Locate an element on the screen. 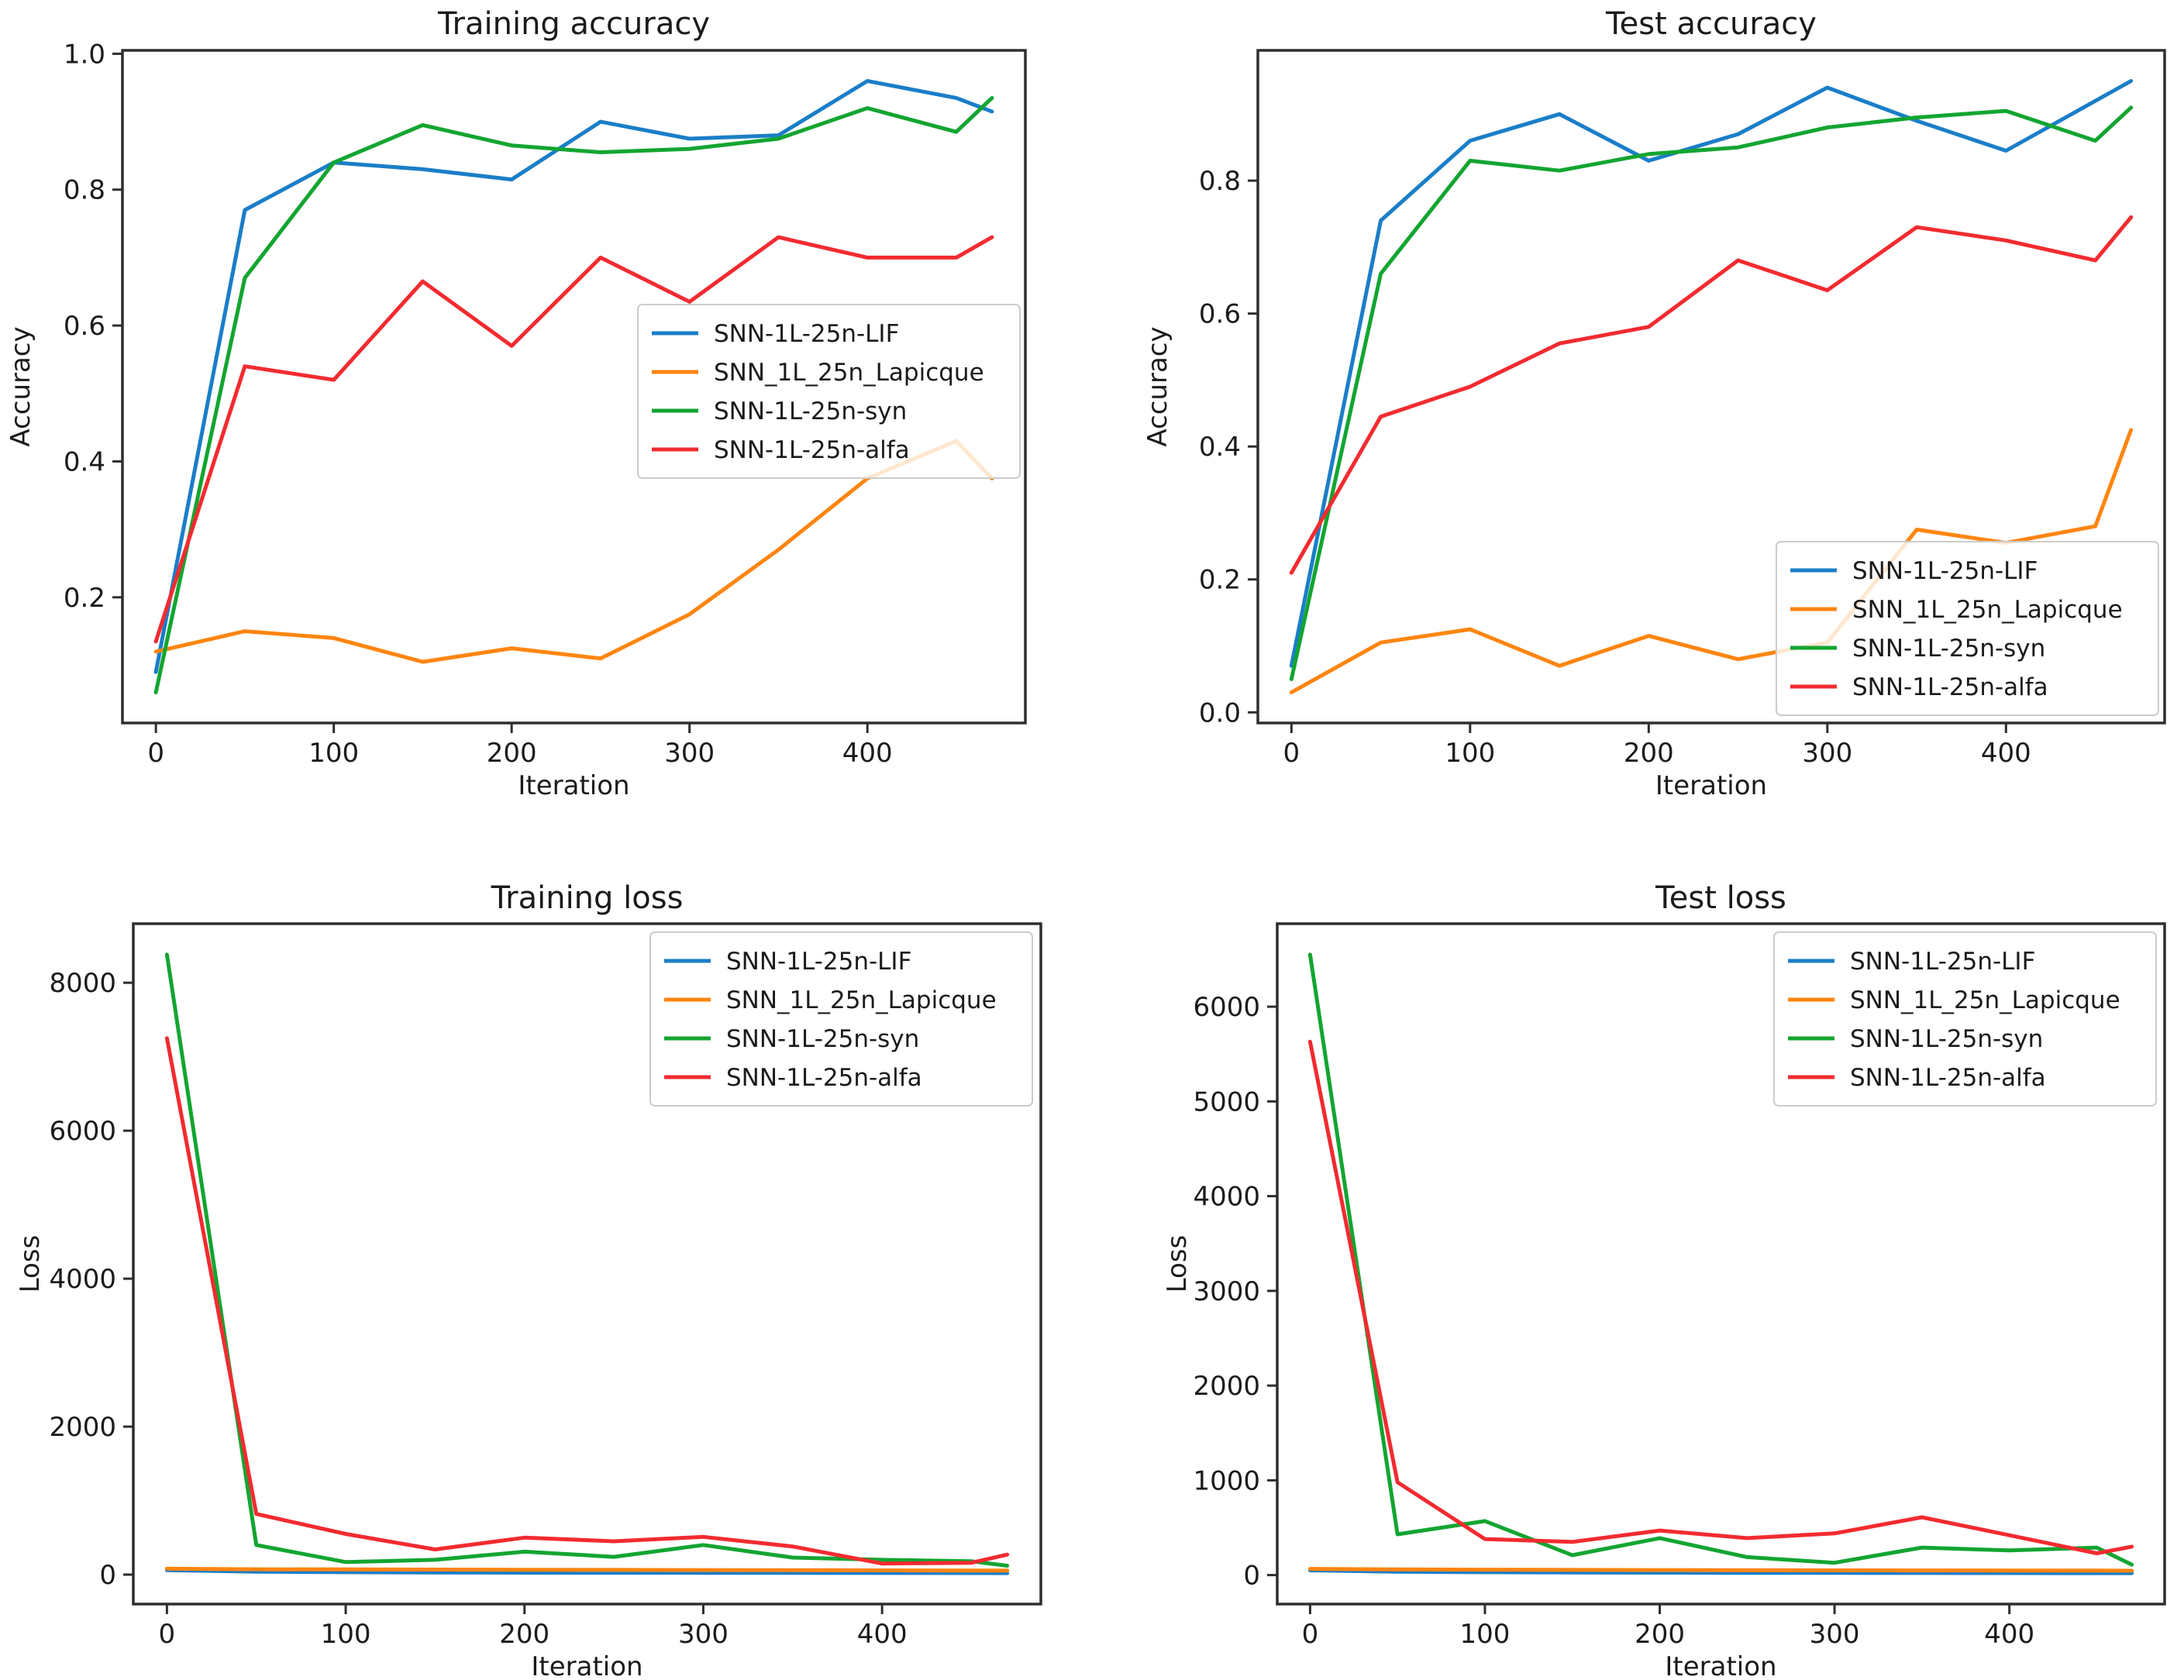 The image size is (2184, 1680). series-line-SNN_1L_25n_Lapicque is located at coordinates (1712, 561).